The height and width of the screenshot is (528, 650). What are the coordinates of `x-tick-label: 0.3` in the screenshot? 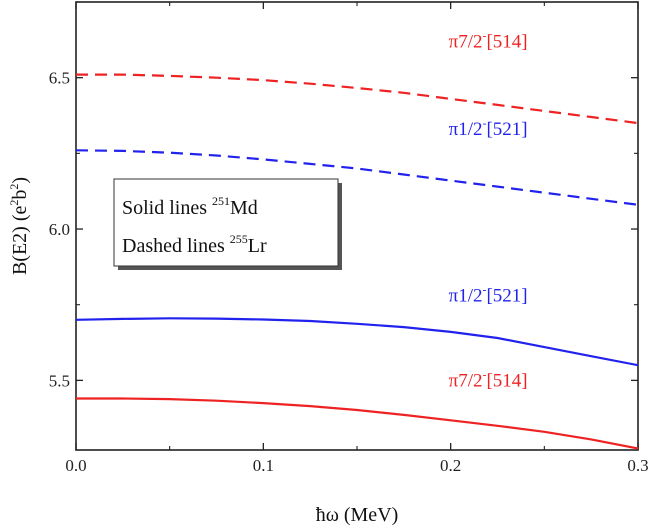 It's located at (637, 465).